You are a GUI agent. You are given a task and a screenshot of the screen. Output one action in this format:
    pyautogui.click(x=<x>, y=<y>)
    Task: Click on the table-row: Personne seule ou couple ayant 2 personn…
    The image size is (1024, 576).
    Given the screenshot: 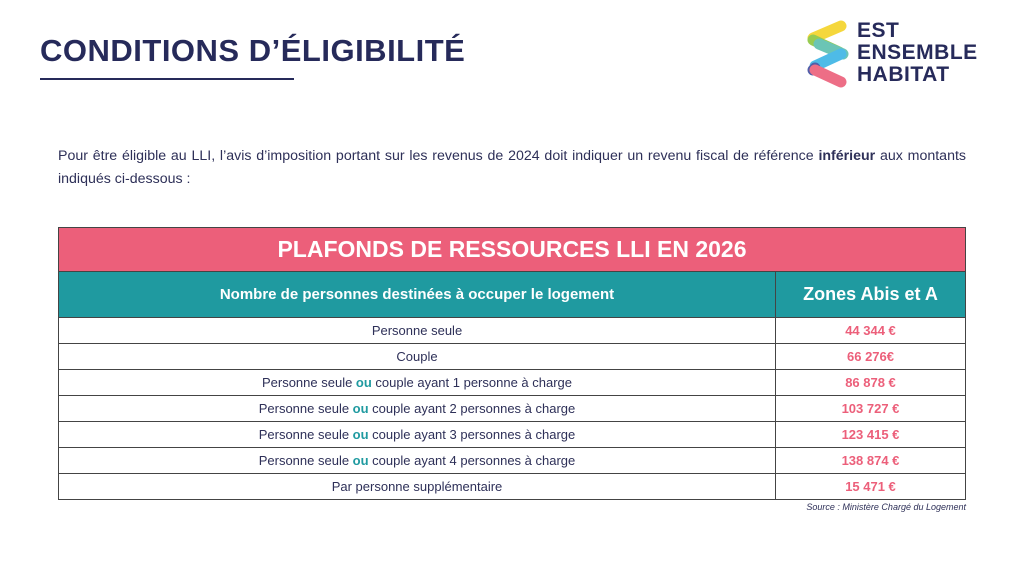 What is the action you would take?
    pyautogui.click(x=512, y=408)
    